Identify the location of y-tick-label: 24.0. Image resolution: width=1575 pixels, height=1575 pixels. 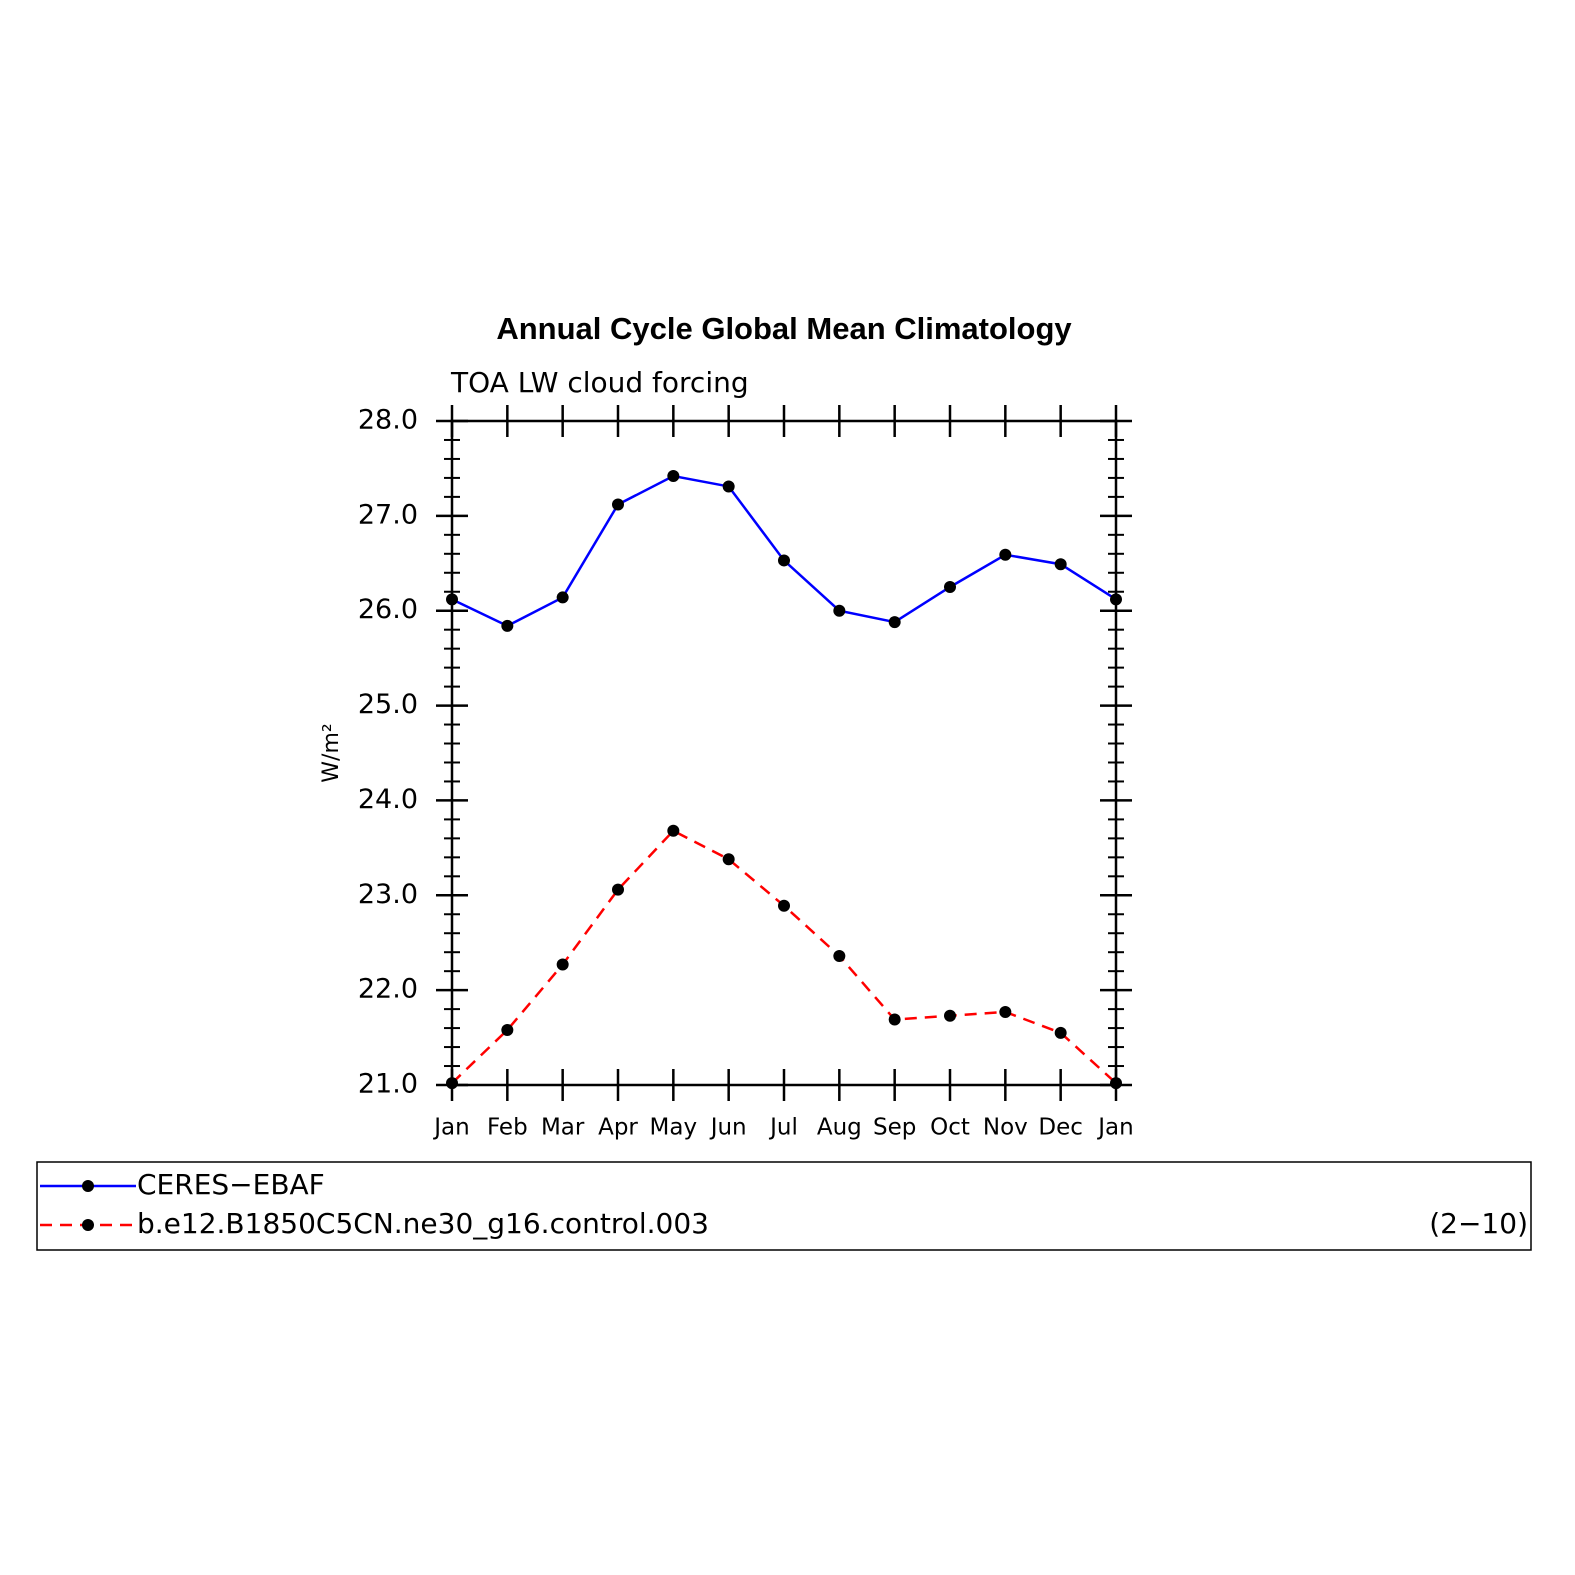
(388, 799).